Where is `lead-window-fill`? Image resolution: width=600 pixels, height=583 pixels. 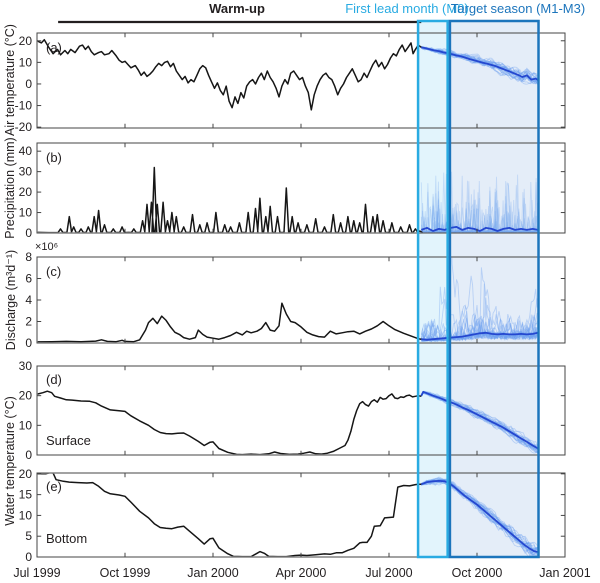 lead-window-fill is located at coordinates (433, 289).